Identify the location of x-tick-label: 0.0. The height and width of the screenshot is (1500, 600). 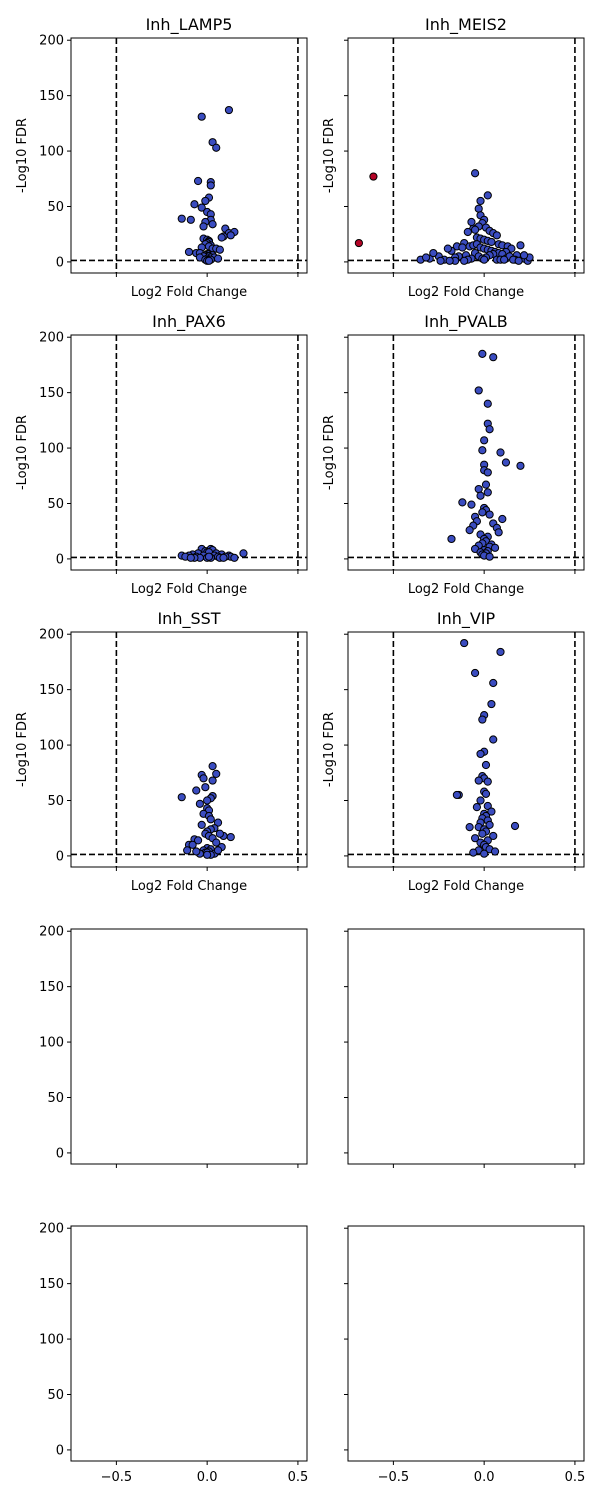
(207, 1477).